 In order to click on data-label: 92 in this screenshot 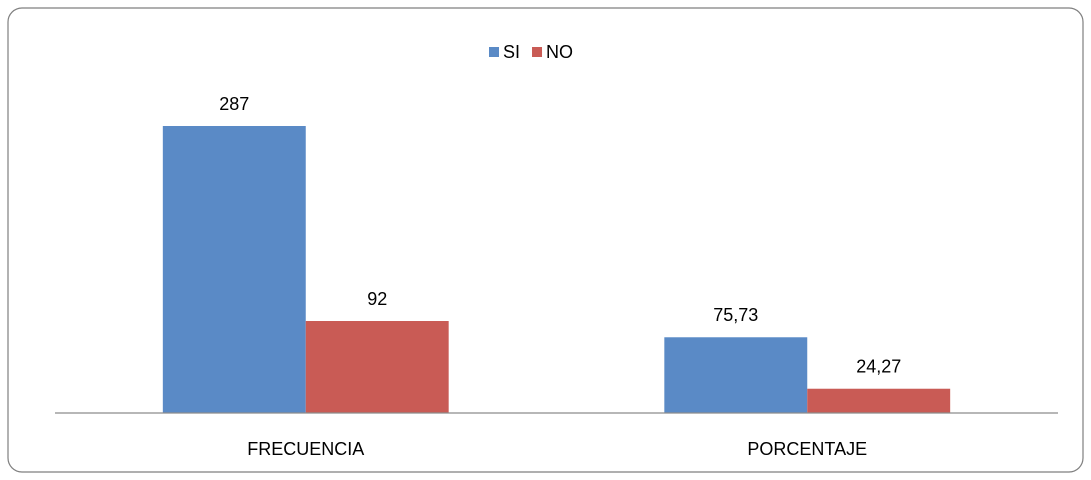, I will do `click(377, 299)`.